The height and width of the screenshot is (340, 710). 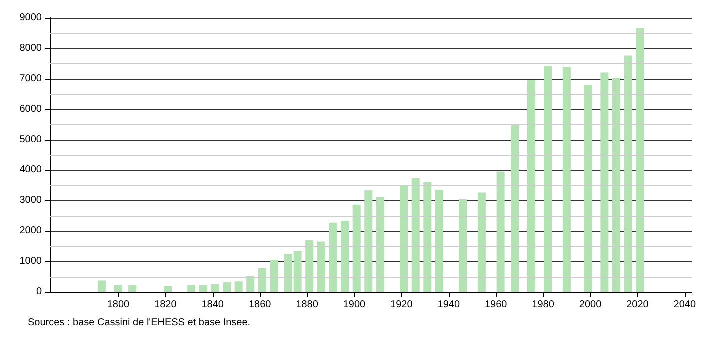 I want to click on y-tick-label: 1000, so click(x=31, y=262).